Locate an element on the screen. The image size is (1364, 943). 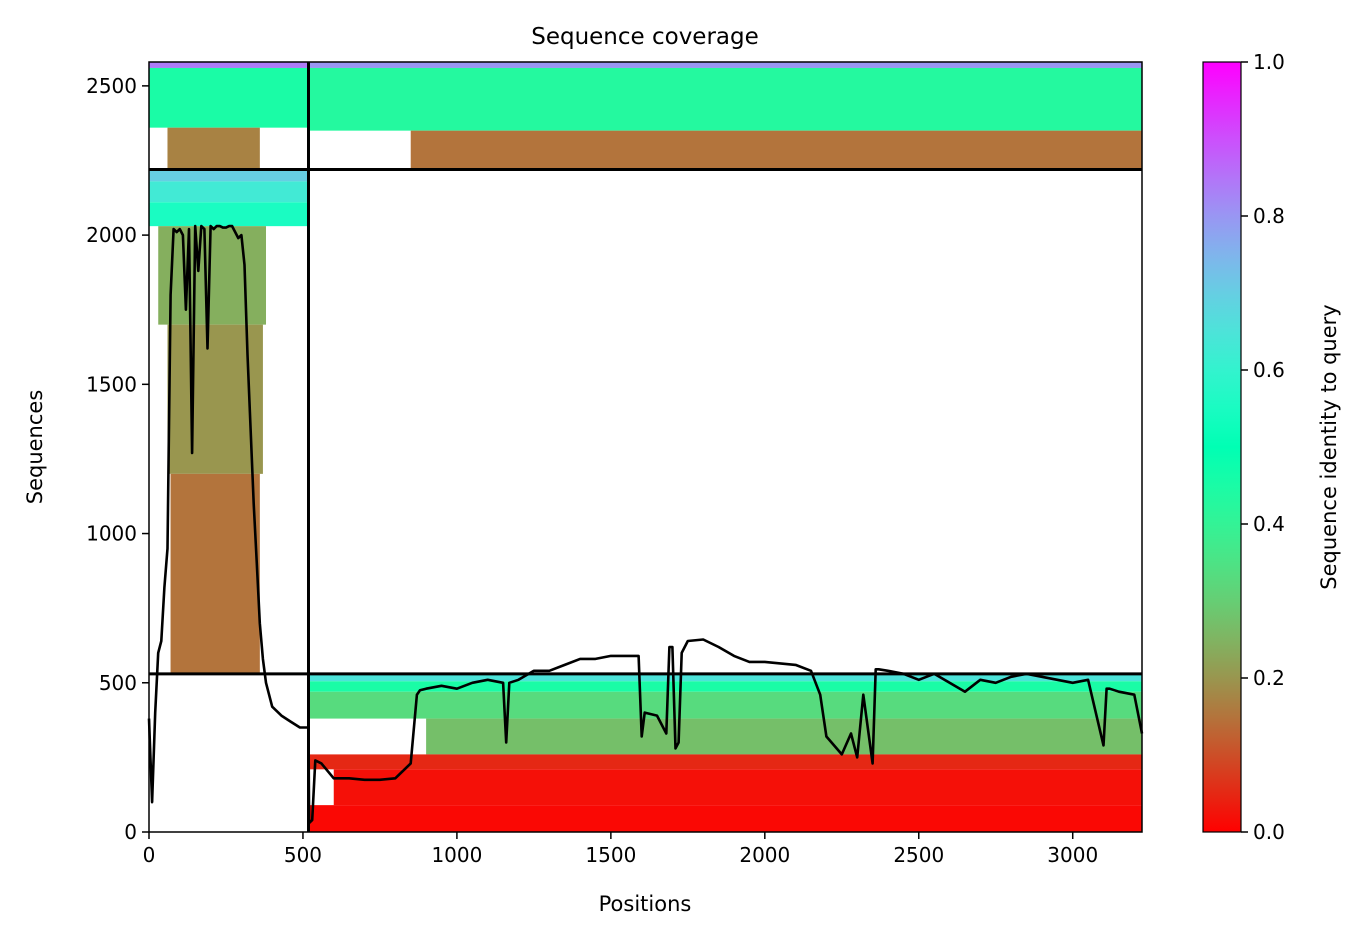
x-tick-label: 0 is located at coordinates (149, 855).